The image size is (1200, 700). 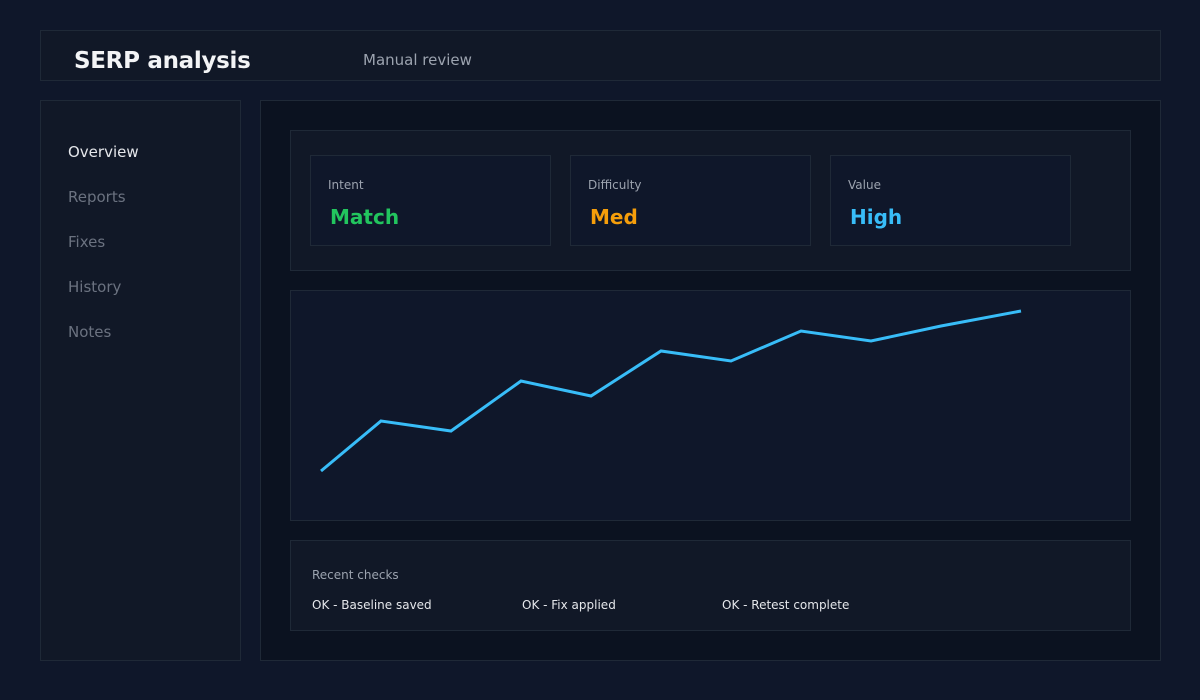 What do you see at coordinates (417, 60) in the screenshot?
I see `header-subtitle: Manual review` at bounding box center [417, 60].